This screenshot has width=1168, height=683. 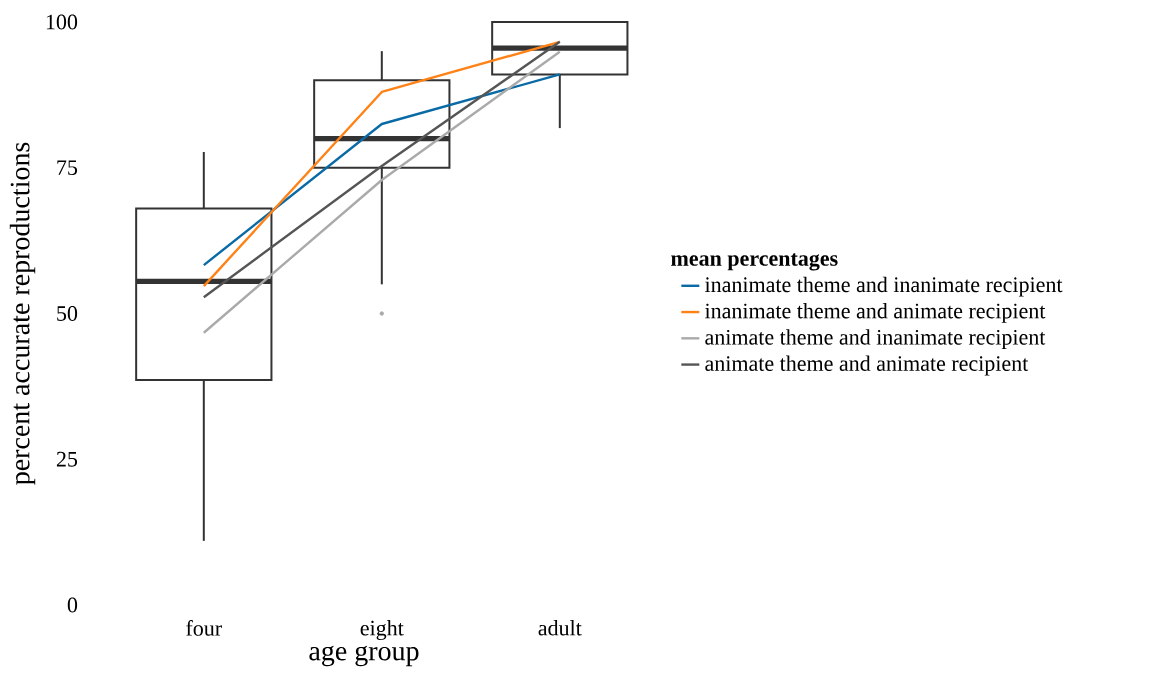 I want to click on x-tick-label: adult, so click(x=560, y=628).